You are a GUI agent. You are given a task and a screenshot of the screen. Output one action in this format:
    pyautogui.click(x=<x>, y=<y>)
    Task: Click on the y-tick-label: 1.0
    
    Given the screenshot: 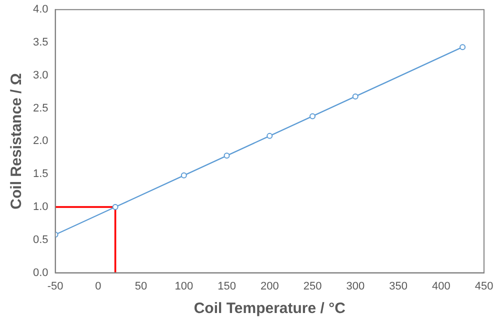 What is the action you would take?
    pyautogui.click(x=40, y=207)
    